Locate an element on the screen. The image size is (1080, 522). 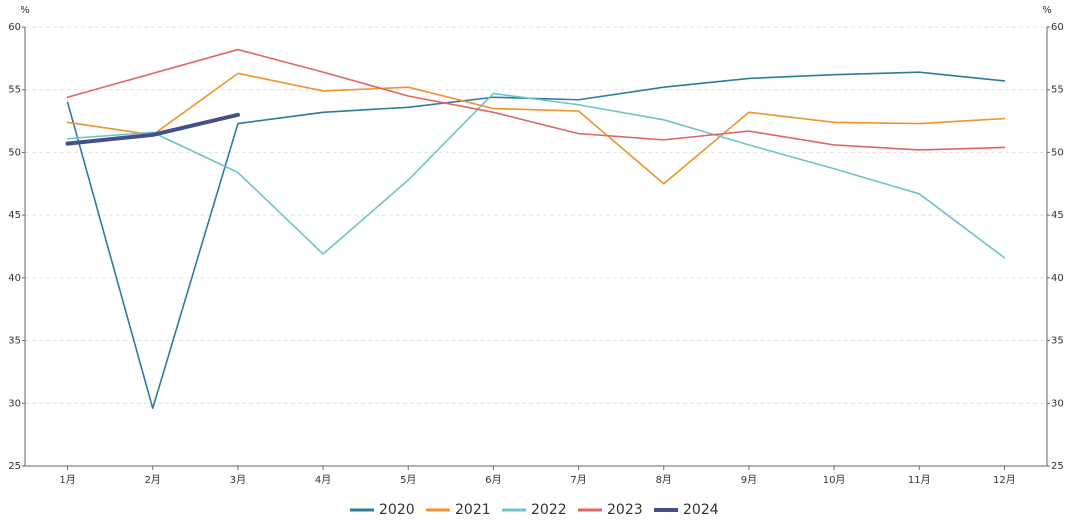
legend-label: 2020 is located at coordinates (397, 510).